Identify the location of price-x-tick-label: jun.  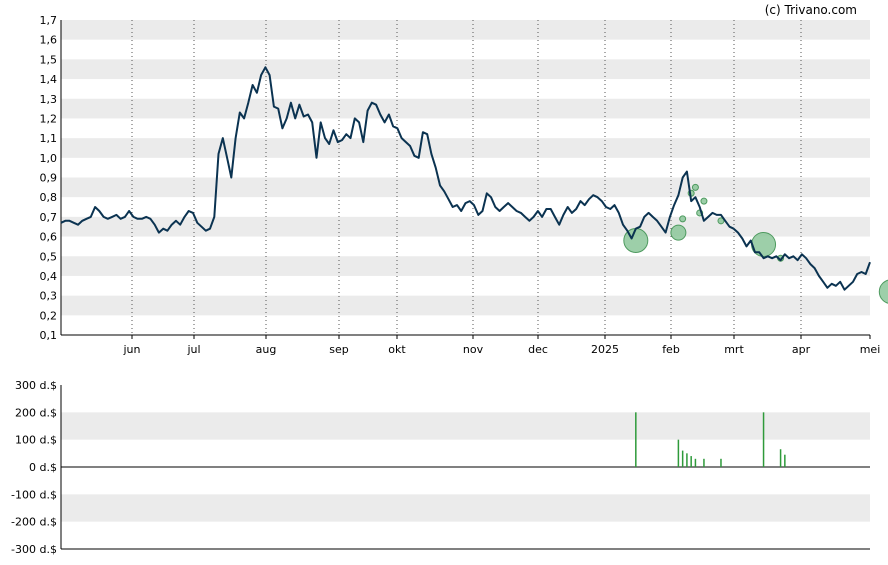
(132, 349).